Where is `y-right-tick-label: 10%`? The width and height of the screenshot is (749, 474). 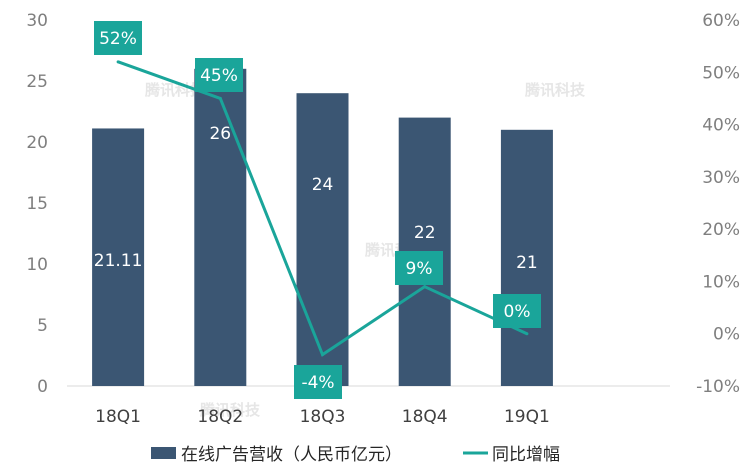
y-right-tick-label: 10% is located at coordinates (721, 282).